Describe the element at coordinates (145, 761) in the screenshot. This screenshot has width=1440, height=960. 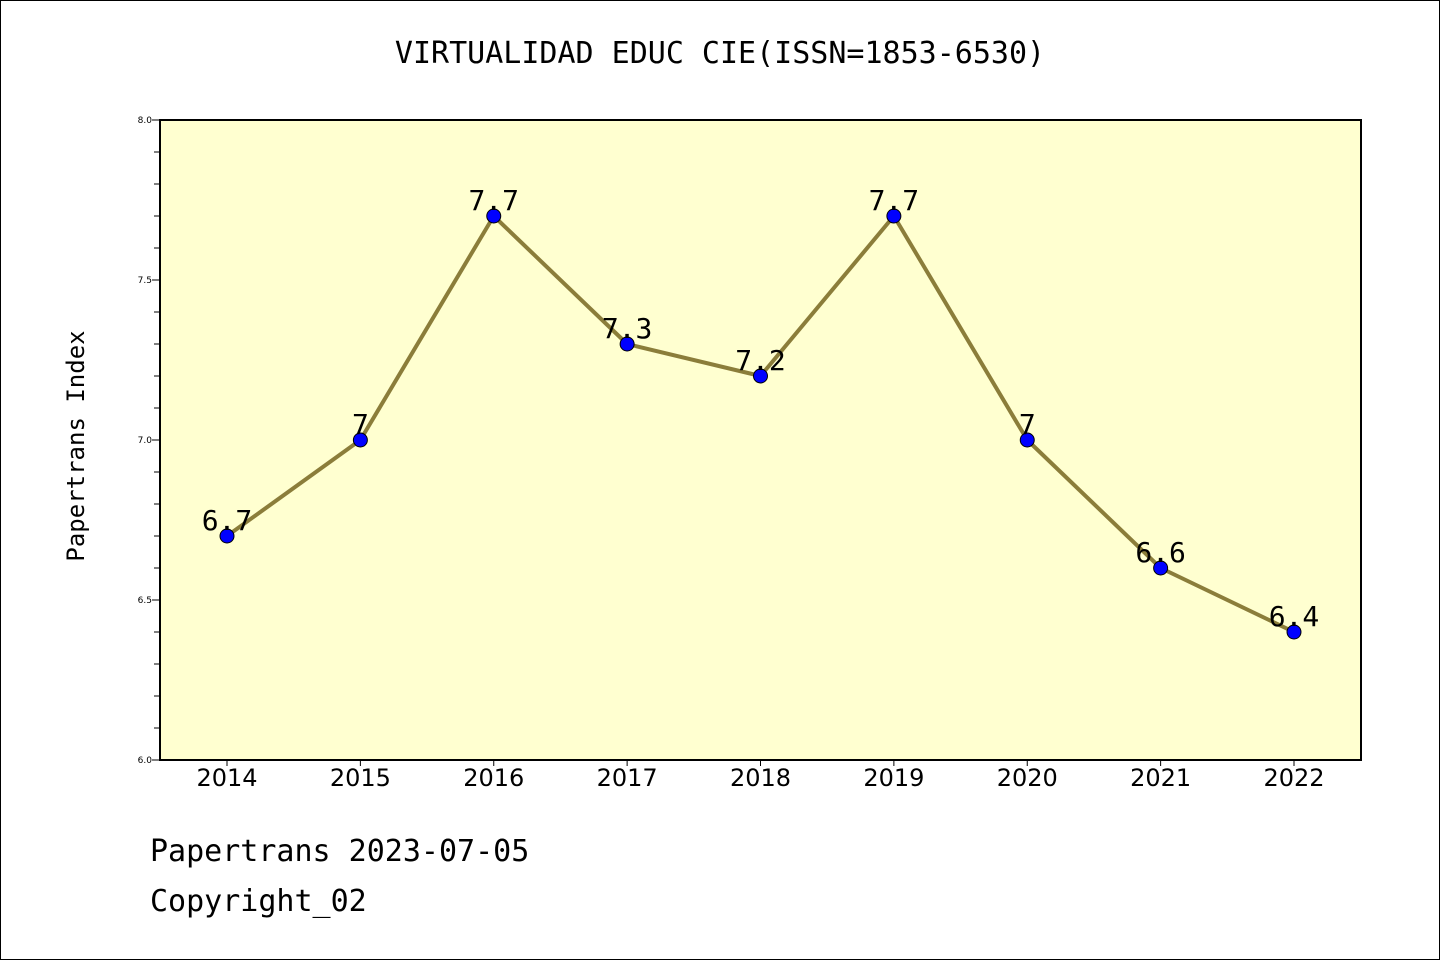
I see `y-tick-label: 6.0` at that location.